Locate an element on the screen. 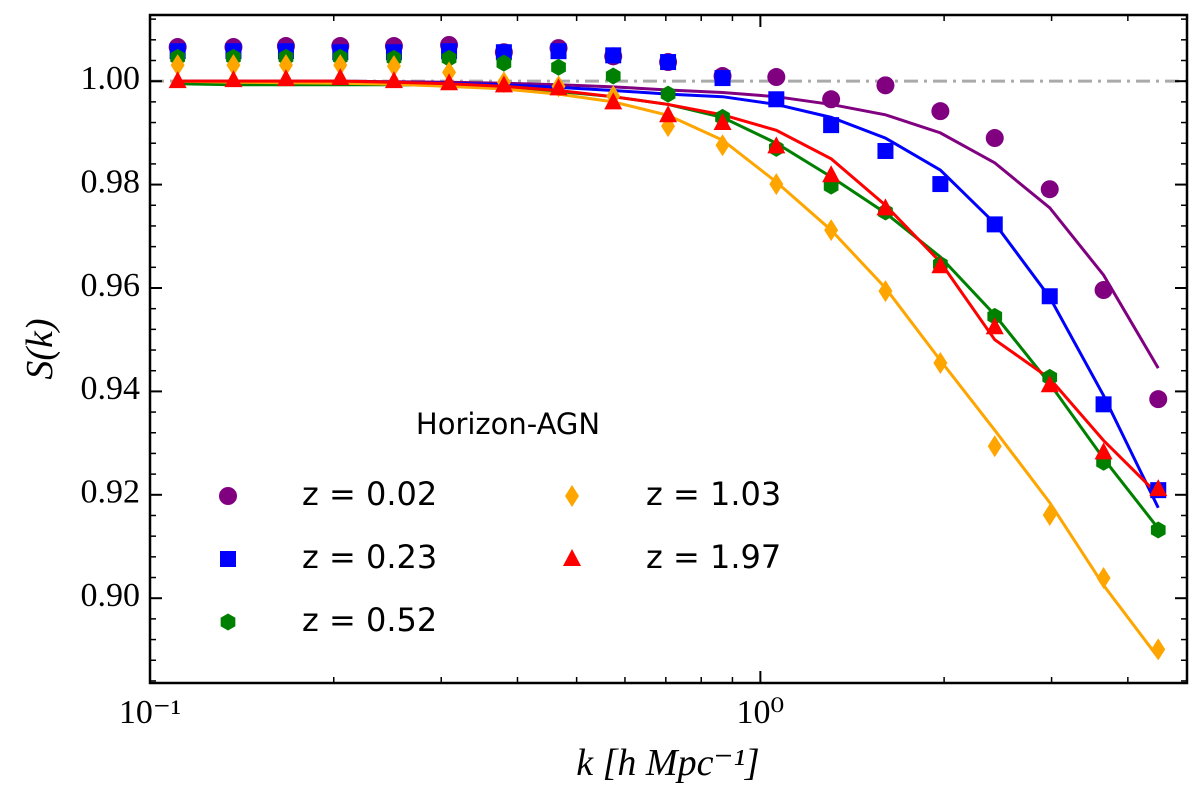 This screenshot has height=800, width=1200. y-axis-label: S(k) is located at coordinates (40, 348).